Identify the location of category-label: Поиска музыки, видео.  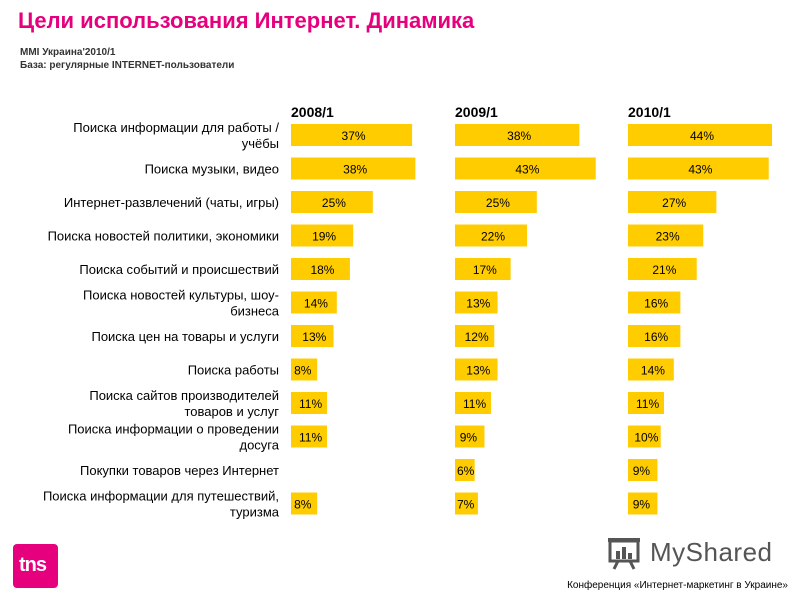
(212, 169).